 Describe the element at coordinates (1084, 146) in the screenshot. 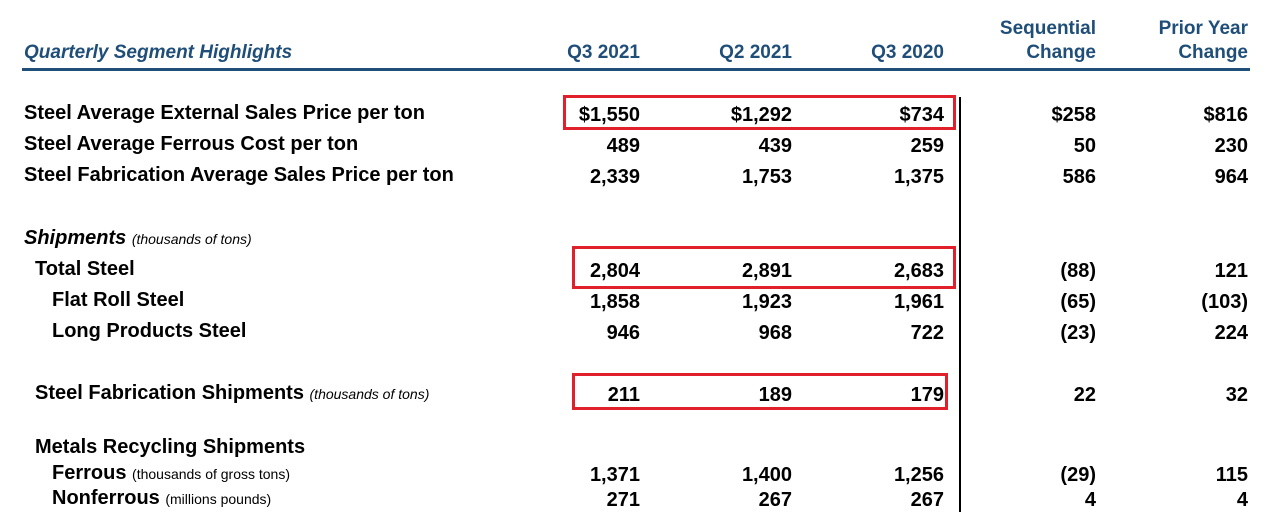

I see `cell-ferrous-cost-sequential: 50` at that location.